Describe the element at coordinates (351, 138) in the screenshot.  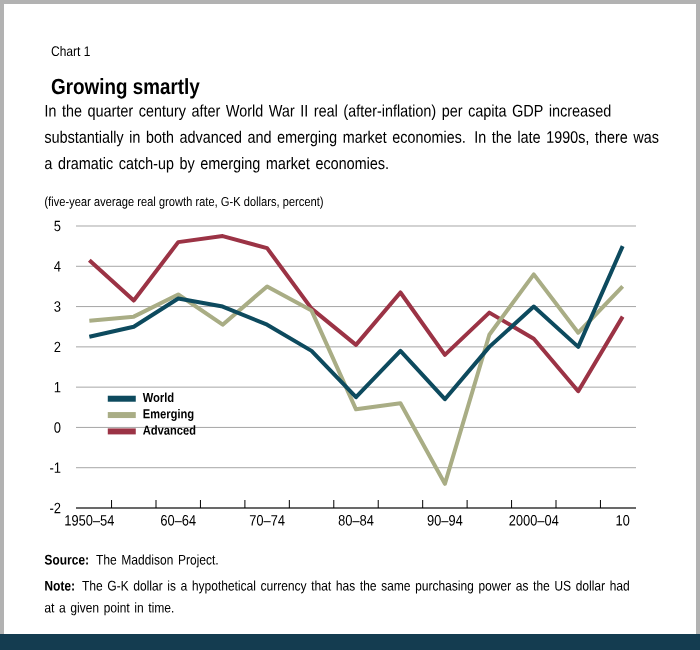
I see `chart-subtitle: In the quarter century after World War II real (after-inflation) per capita GDP increased substantially in both advanced and emerging market economies. In the late 1990s, there was a dramatic catch-up by emerging market economies.` at that location.